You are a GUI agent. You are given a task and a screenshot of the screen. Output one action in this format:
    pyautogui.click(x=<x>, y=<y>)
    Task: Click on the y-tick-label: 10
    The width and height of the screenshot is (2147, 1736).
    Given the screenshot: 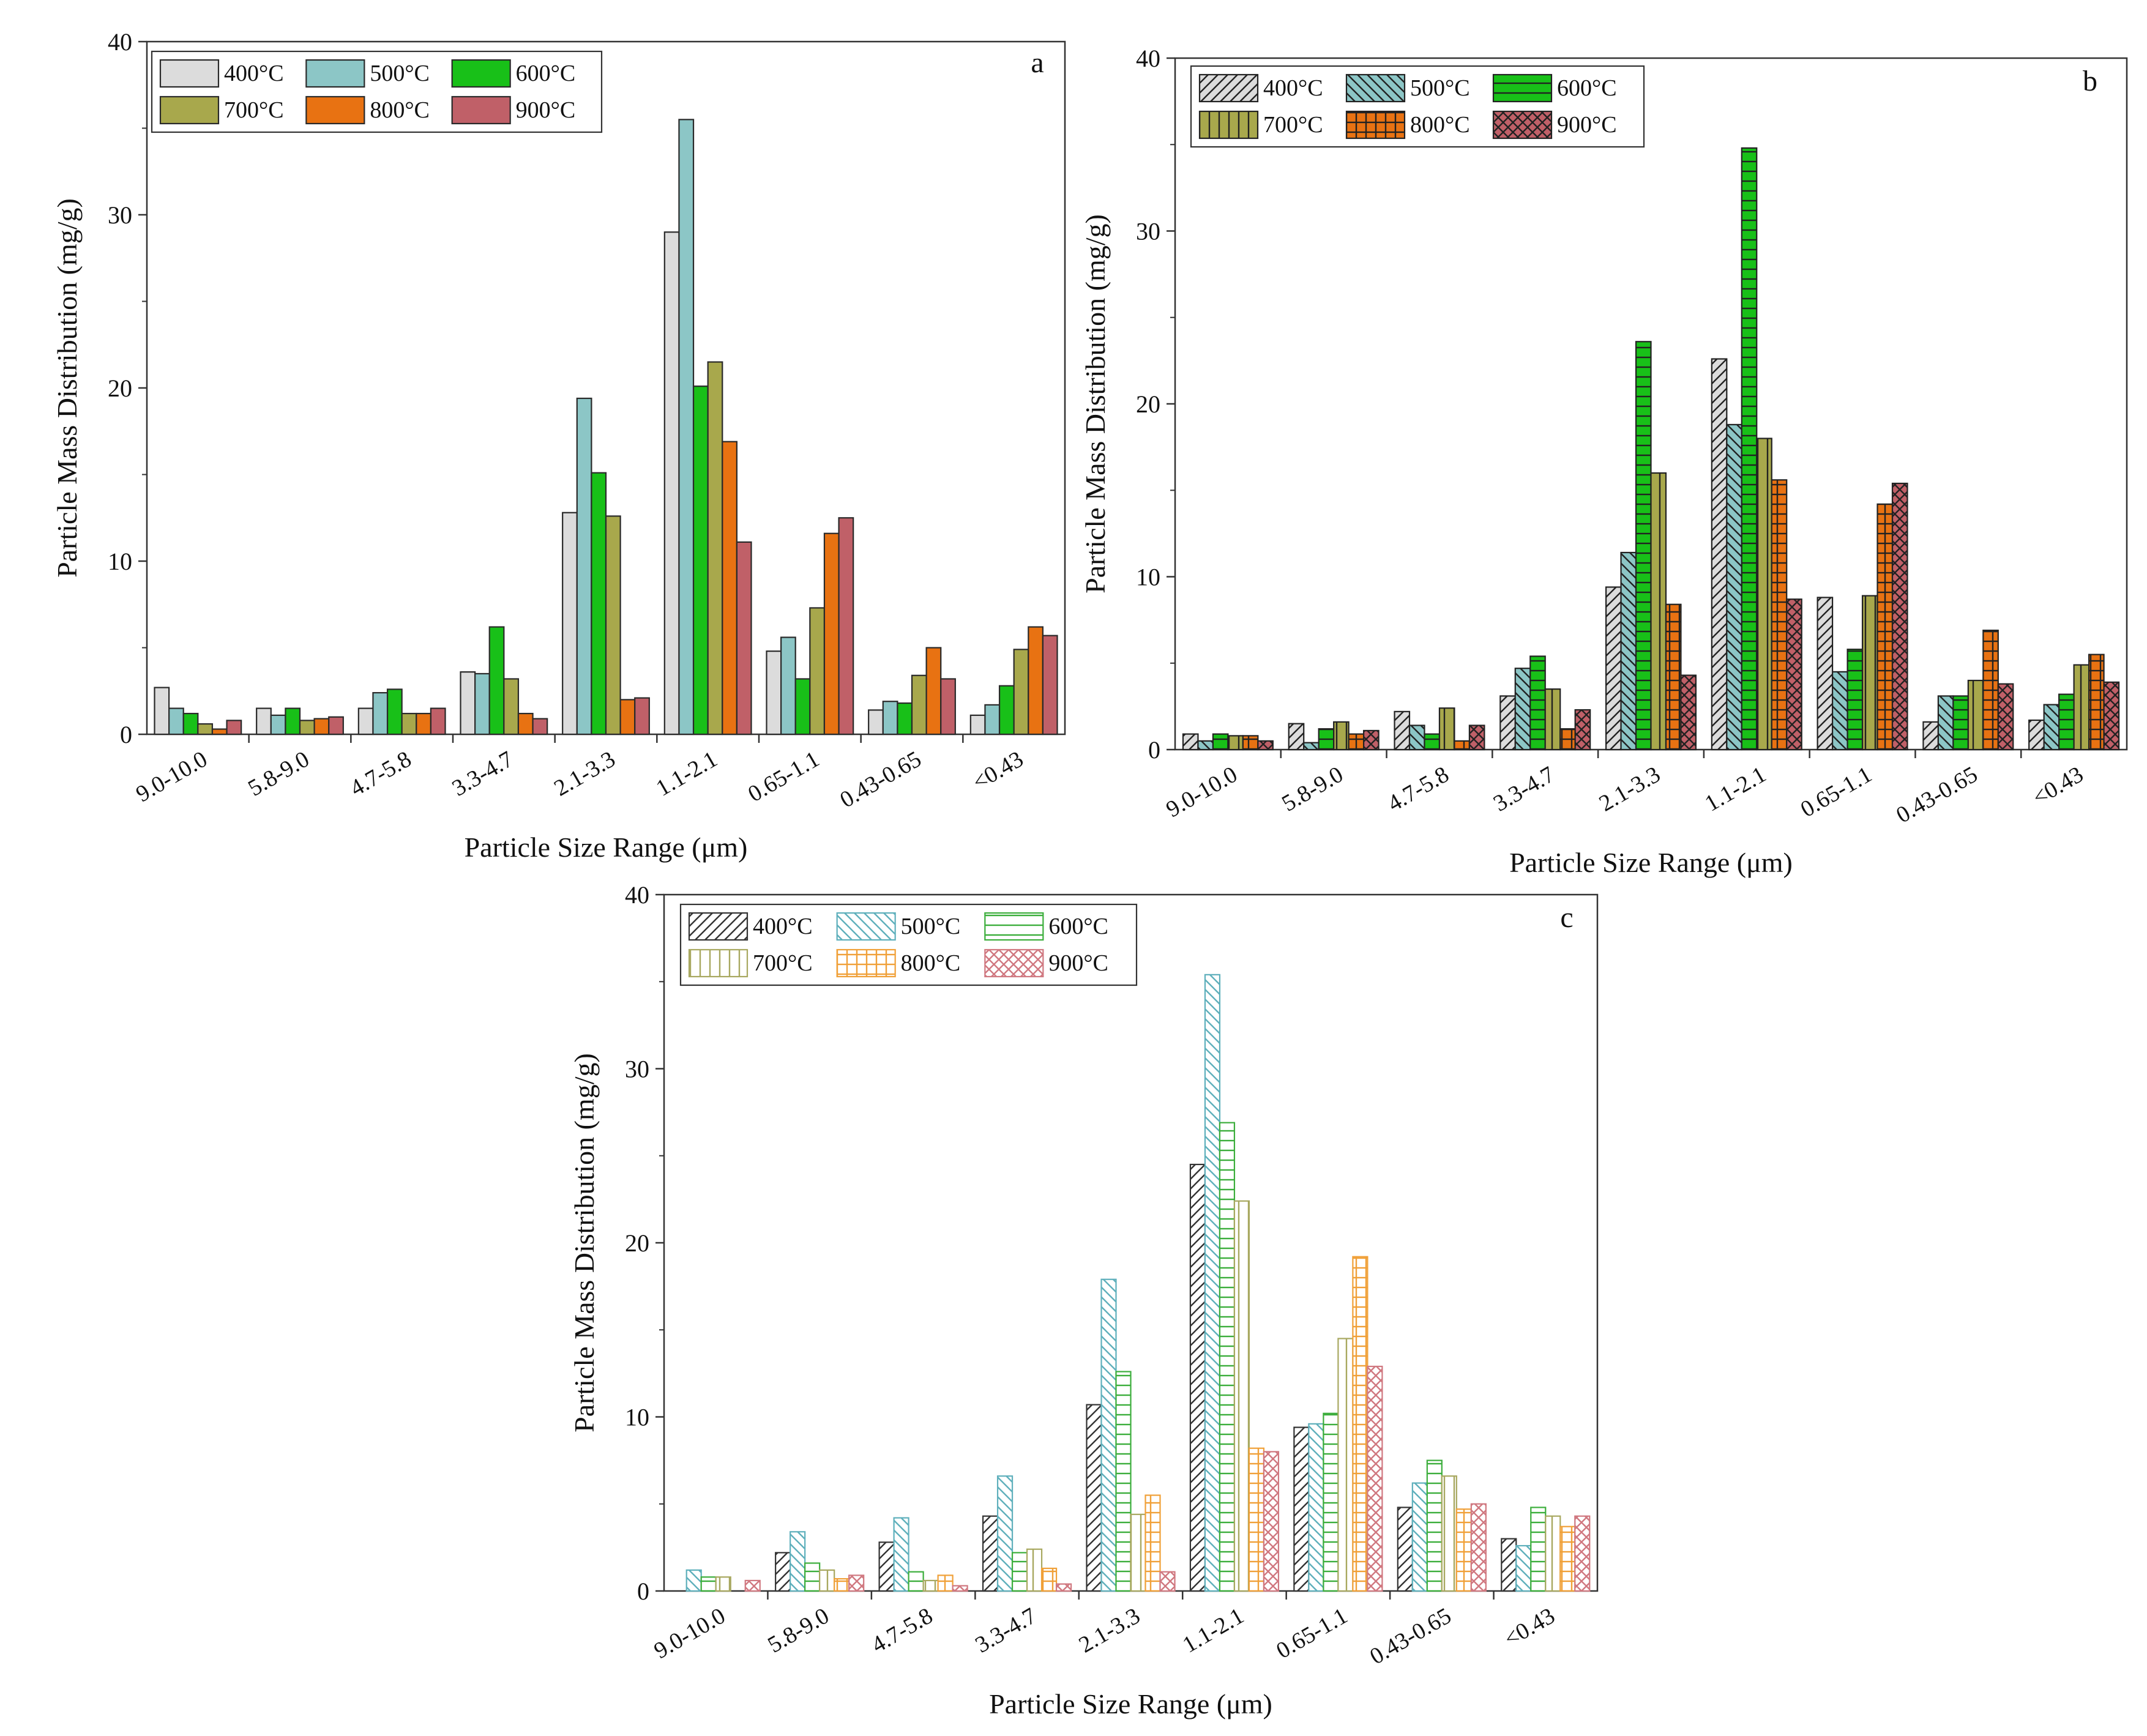 What is the action you would take?
    pyautogui.click(x=1148, y=577)
    